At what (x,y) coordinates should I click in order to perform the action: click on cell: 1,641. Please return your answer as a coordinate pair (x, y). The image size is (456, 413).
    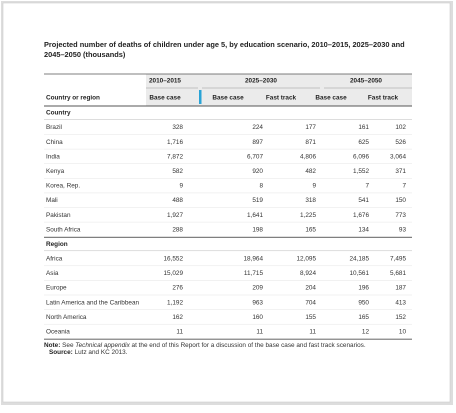
    Looking at the image, I should click on (255, 215).